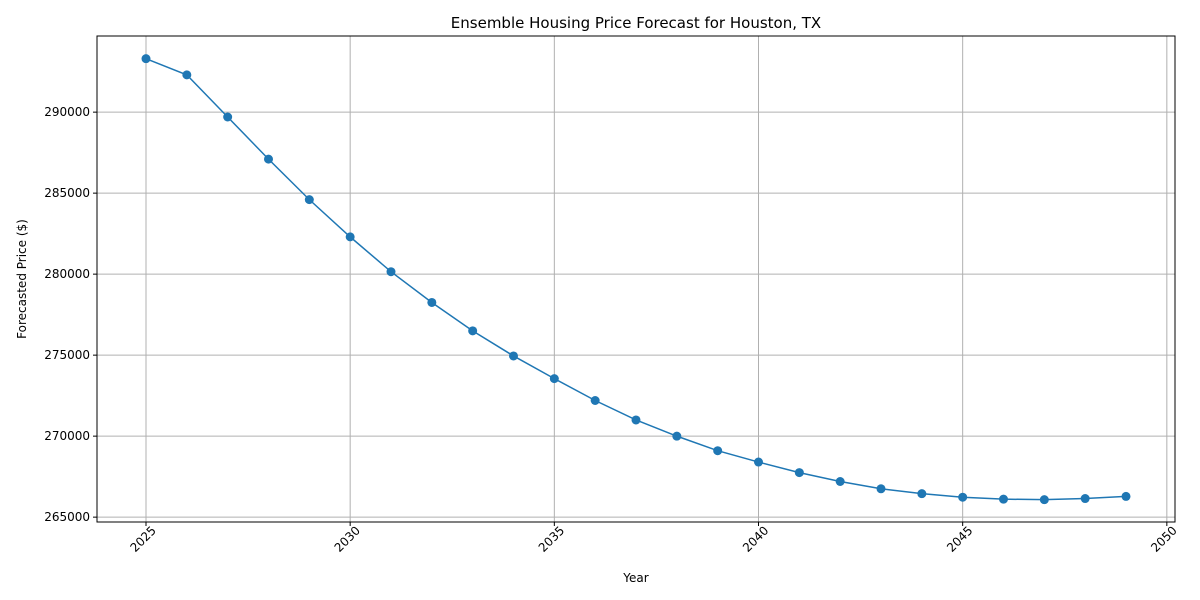 The width and height of the screenshot is (1200, 600). Describe the element at coordinates (347, 538) in the screenshot. I see `x-tick-label: 2030` at that location.